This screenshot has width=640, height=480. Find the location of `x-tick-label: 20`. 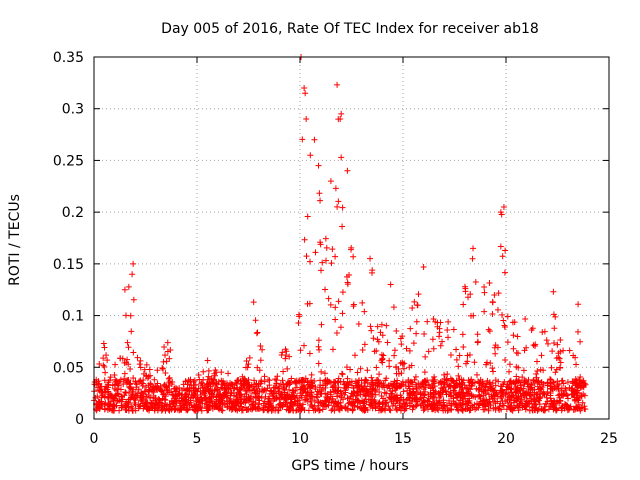

x-tick-label: 20 is located at coordinates (506, 439).